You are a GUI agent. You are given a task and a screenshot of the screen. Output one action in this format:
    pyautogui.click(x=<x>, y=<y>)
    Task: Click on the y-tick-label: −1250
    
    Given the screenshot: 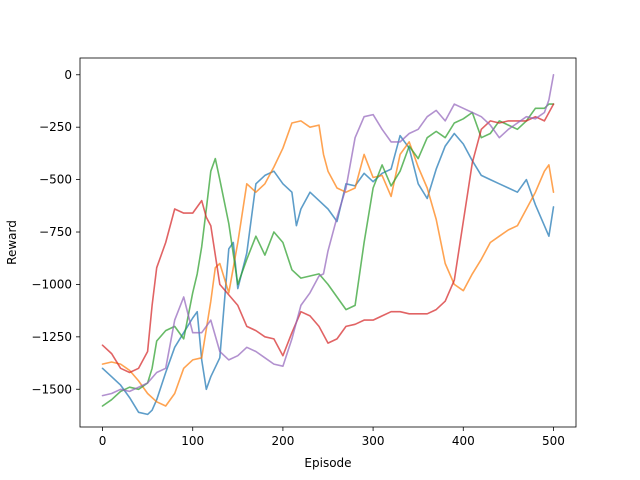 What is the action you would take?
    pyautogui.click(x=51, y=337)
    